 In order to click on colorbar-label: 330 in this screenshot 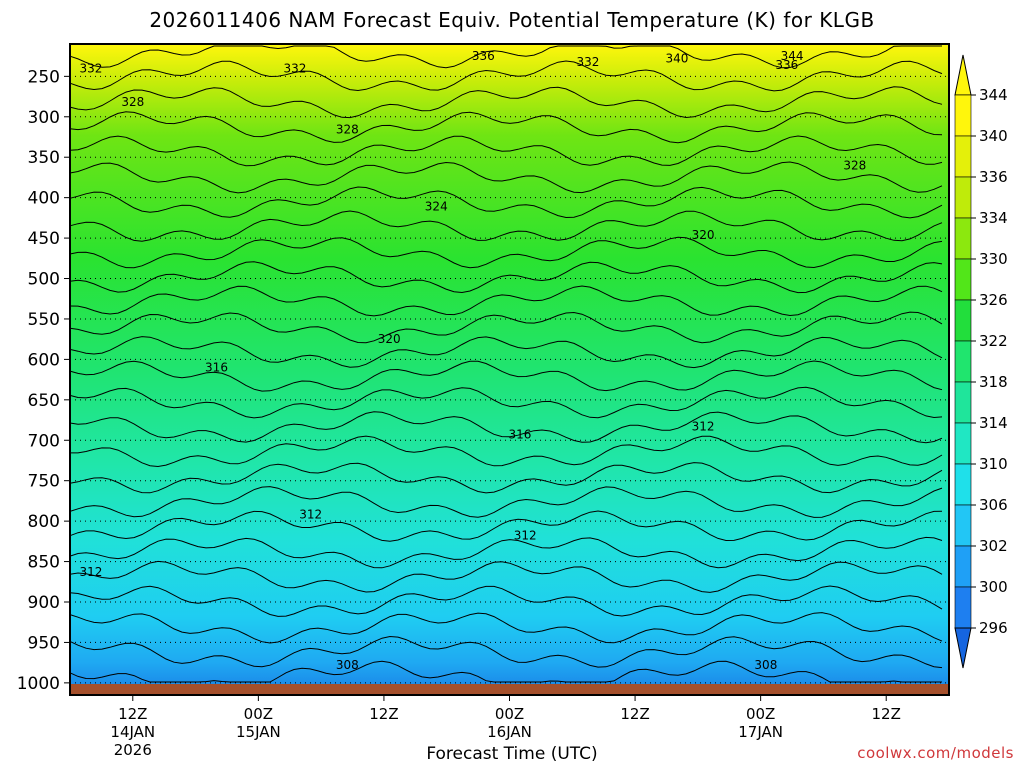, I will do `click(993, 259)`.